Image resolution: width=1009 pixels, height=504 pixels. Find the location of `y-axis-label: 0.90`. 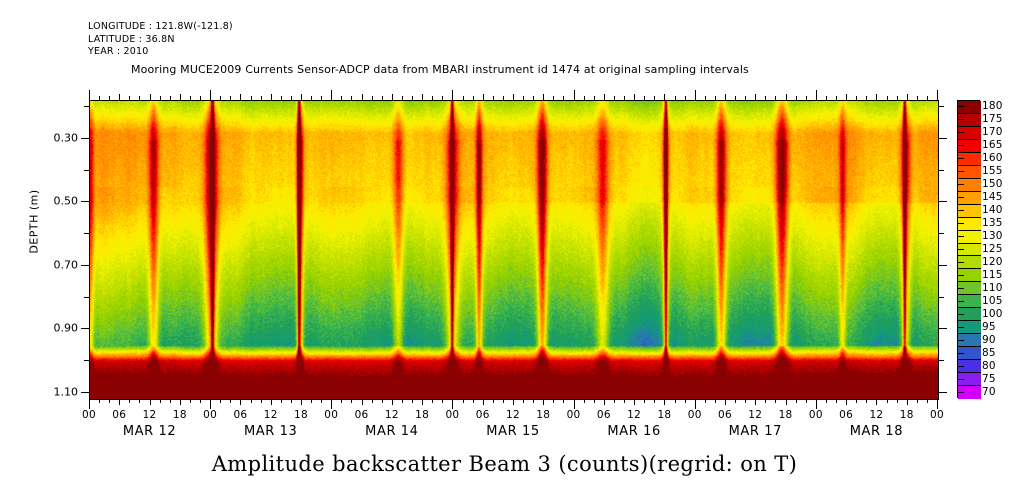

y-axis-label: 0.90 is located at coordinates (66, 328).